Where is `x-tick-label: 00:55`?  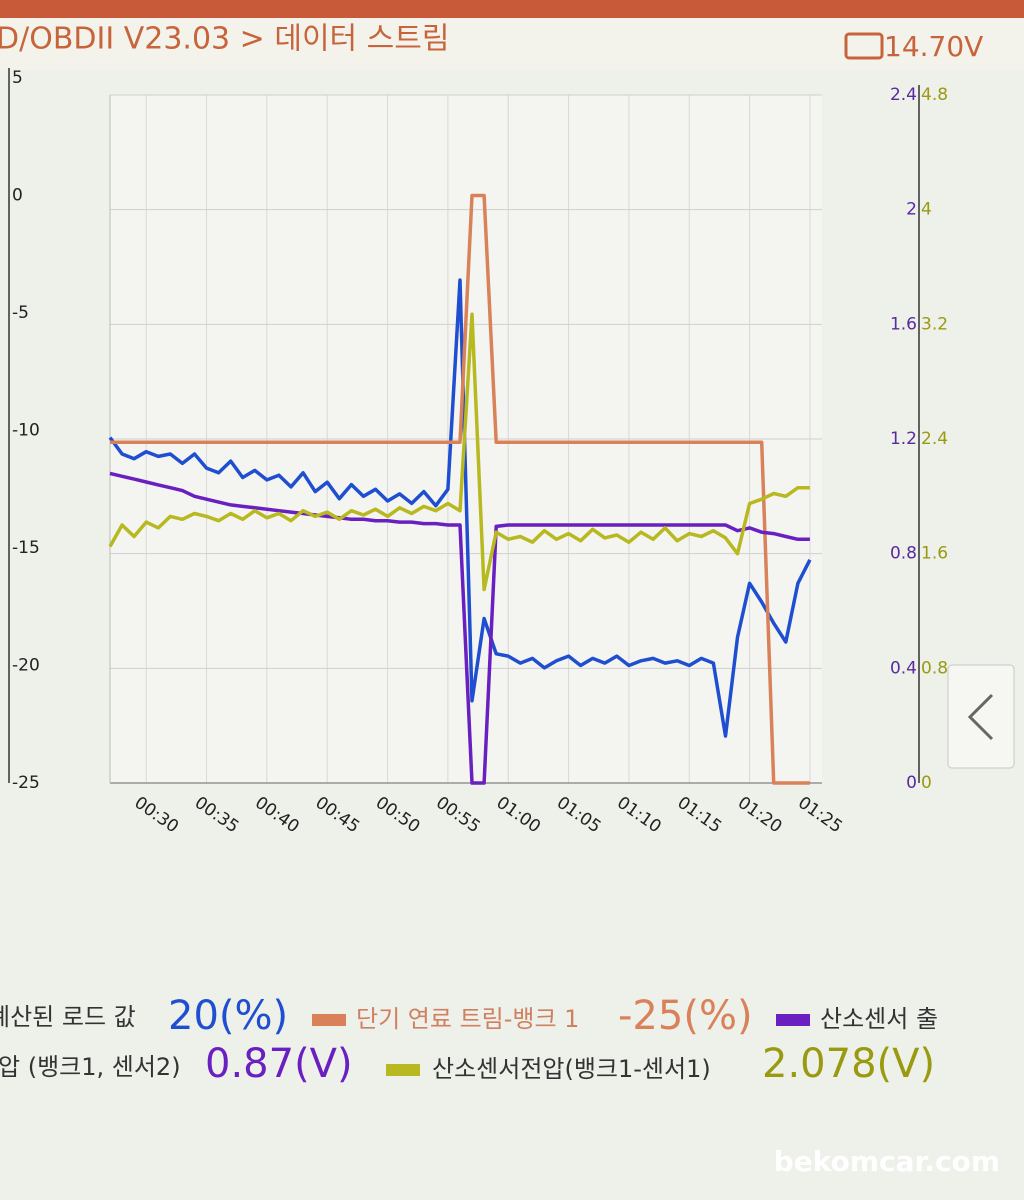 x-tick-label: 00:55 is located at coordinates (458, 815).